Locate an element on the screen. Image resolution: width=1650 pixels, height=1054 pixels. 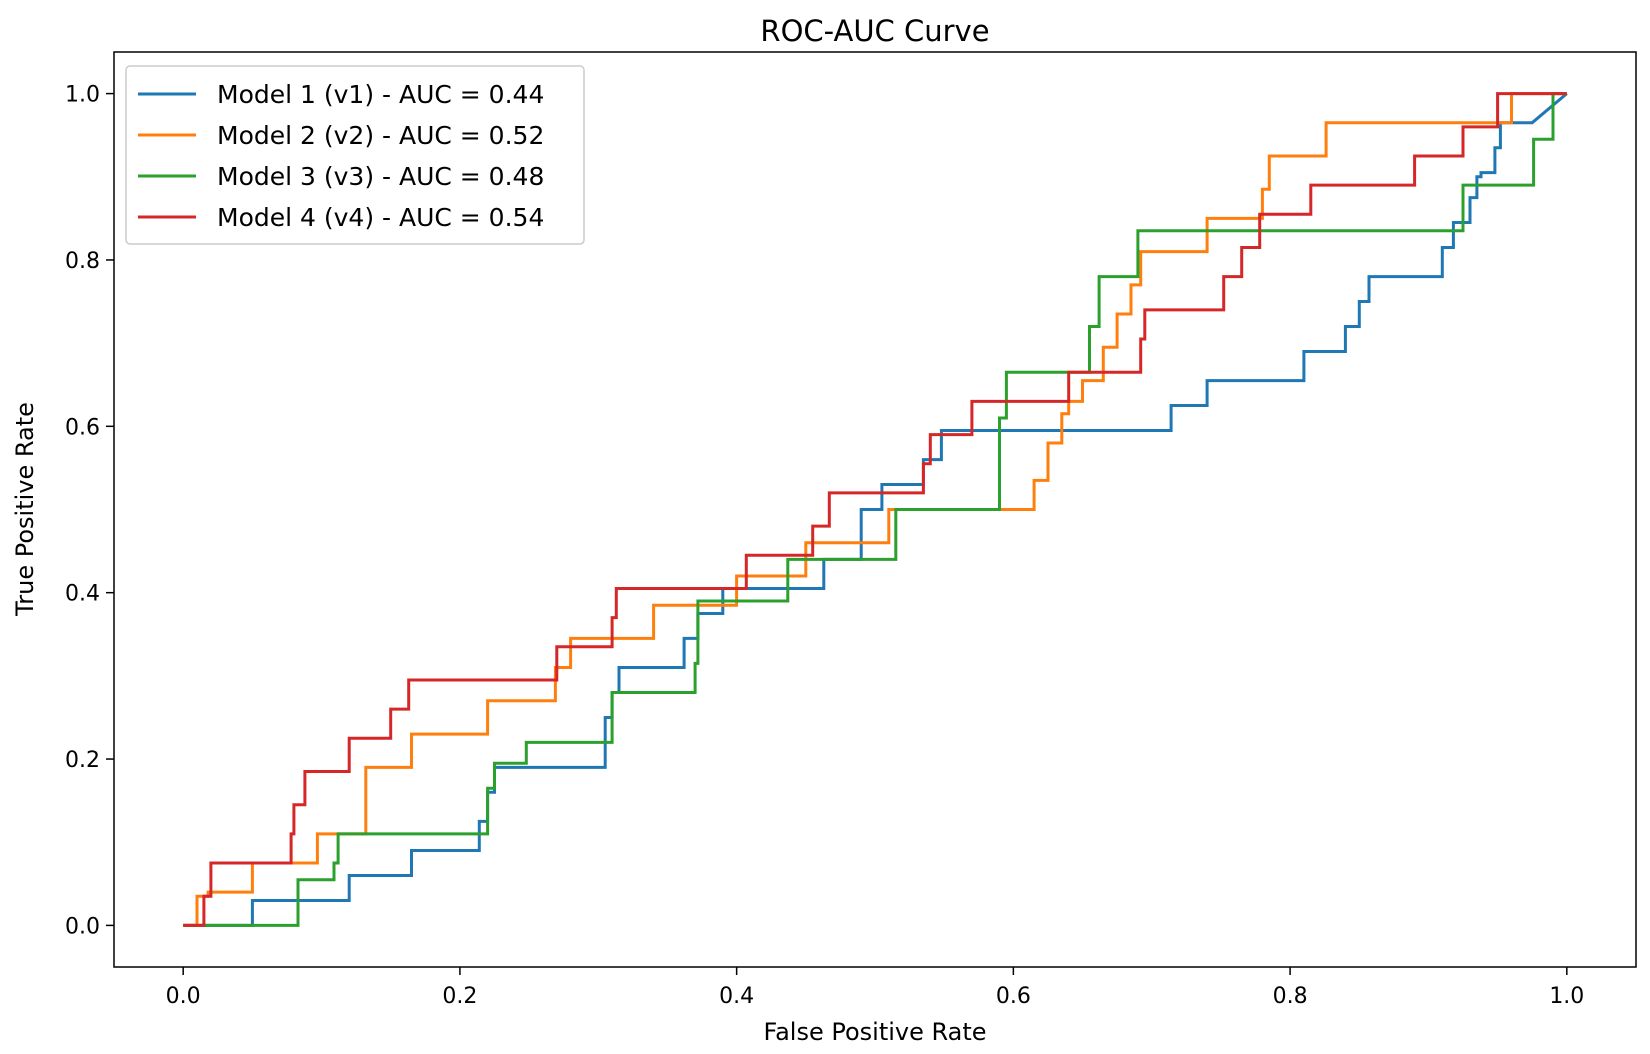
x-axis: 0.0 0.2 0.4 0.6 0.8 1.0 is located at coordinates (875, 988).